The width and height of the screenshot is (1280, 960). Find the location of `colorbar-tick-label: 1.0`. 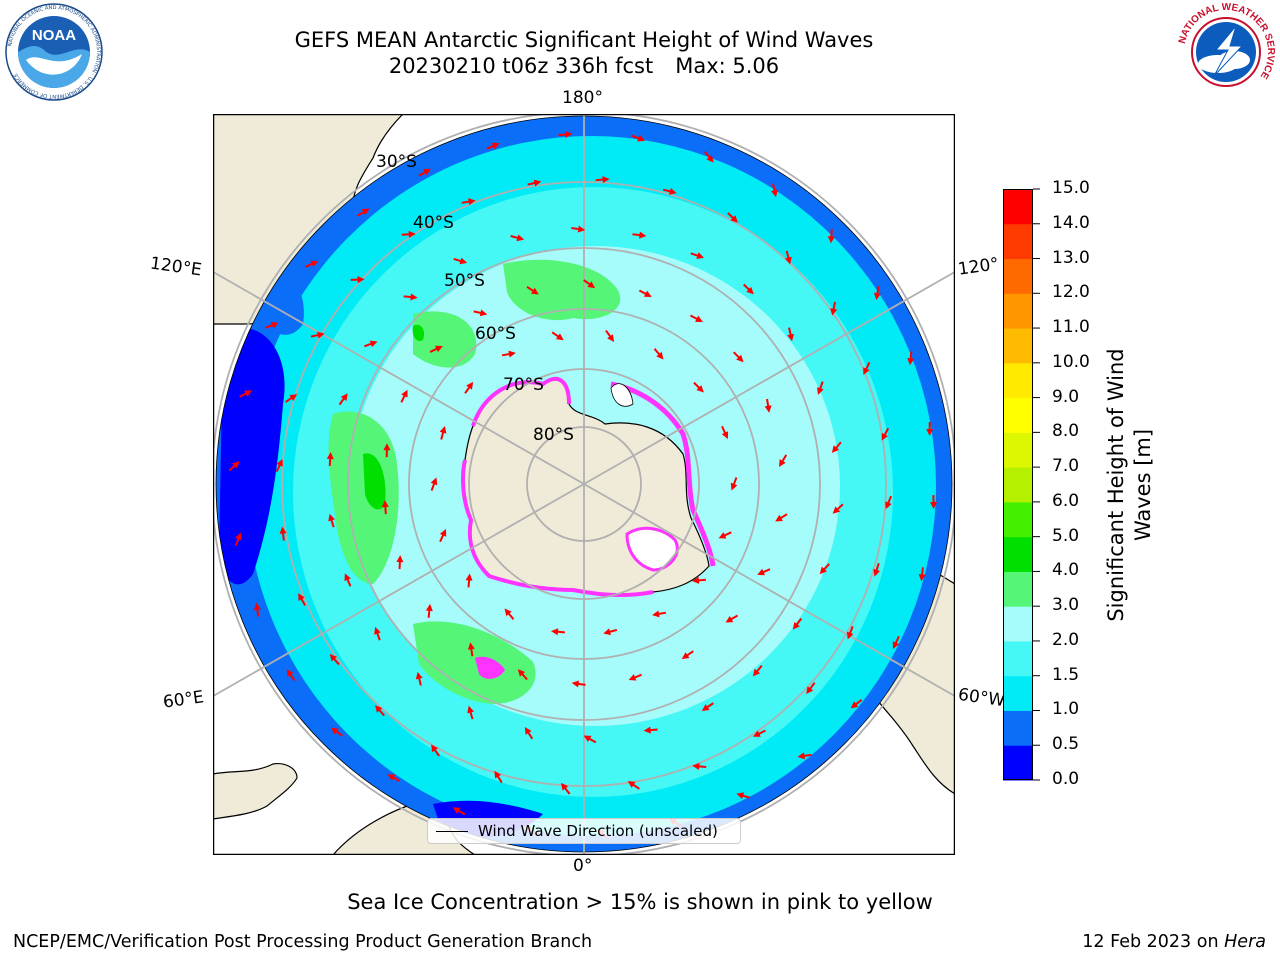

colorbar-tick-label: 1.0 is located at coordinates (1066, 709).